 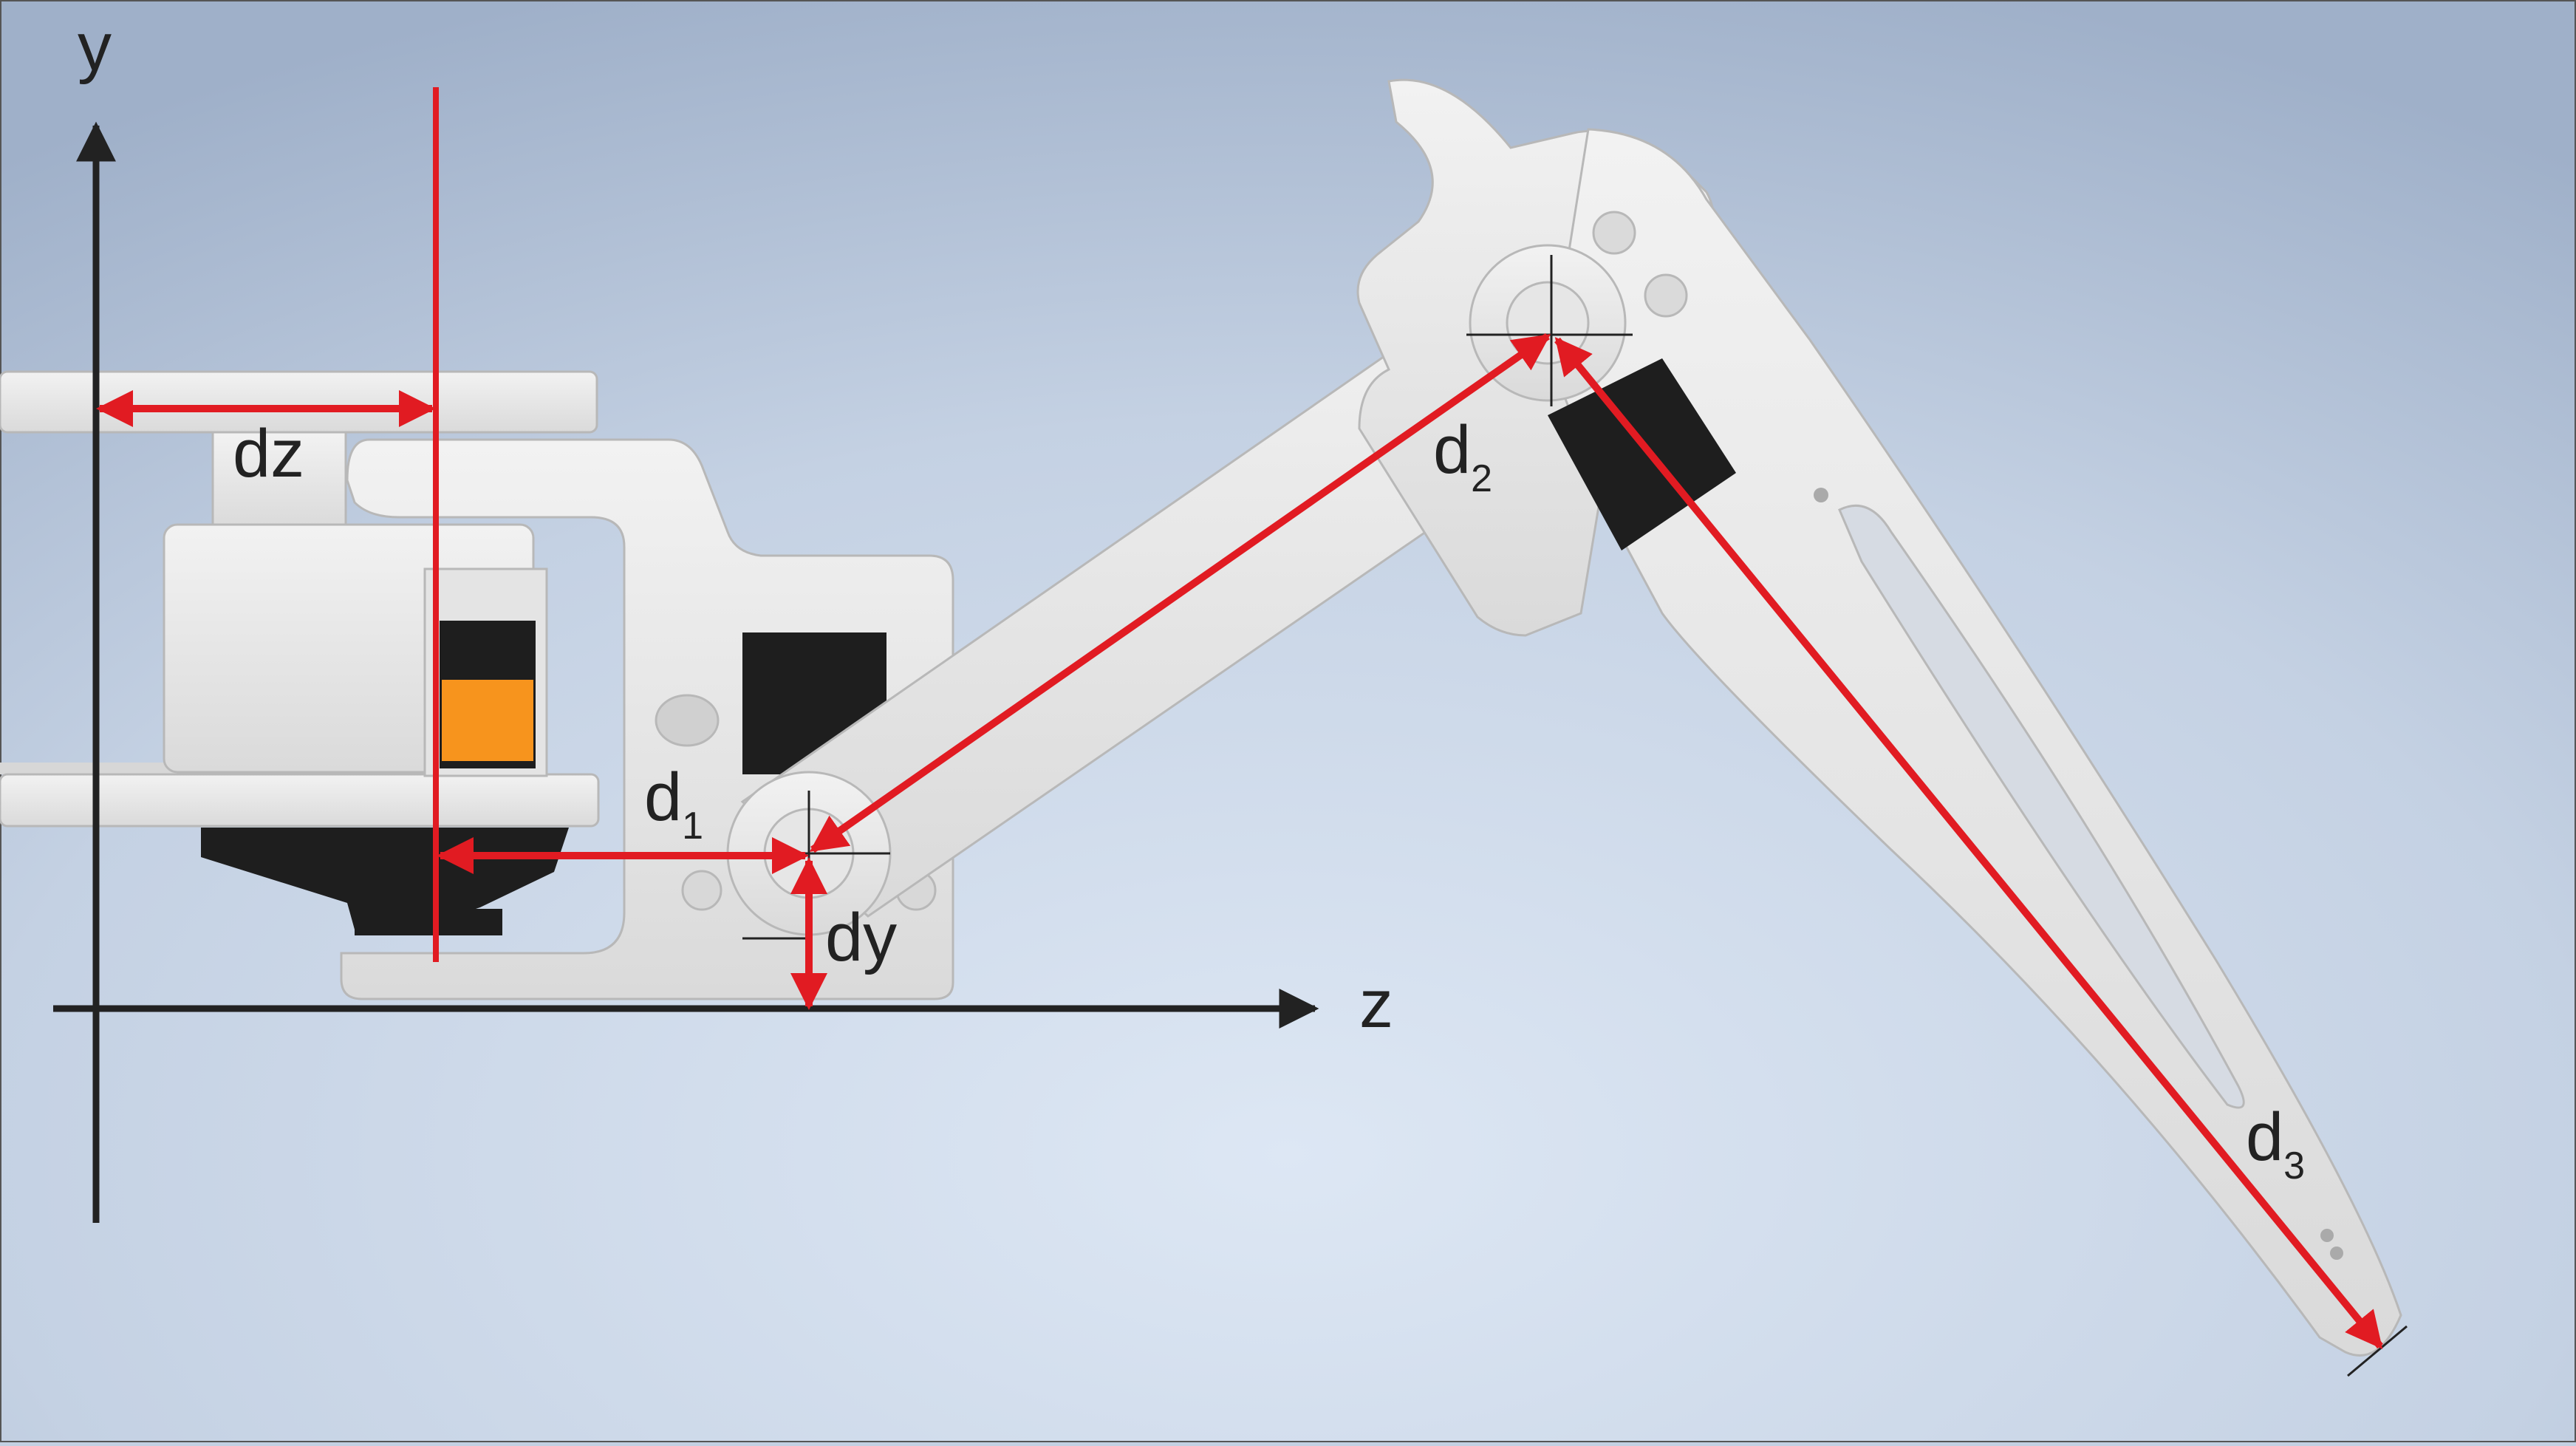 What do you see at coordinates (693, 826) in the screenshot?
I see `d1-label-subscript: 1` at bounding box center [693, 826].